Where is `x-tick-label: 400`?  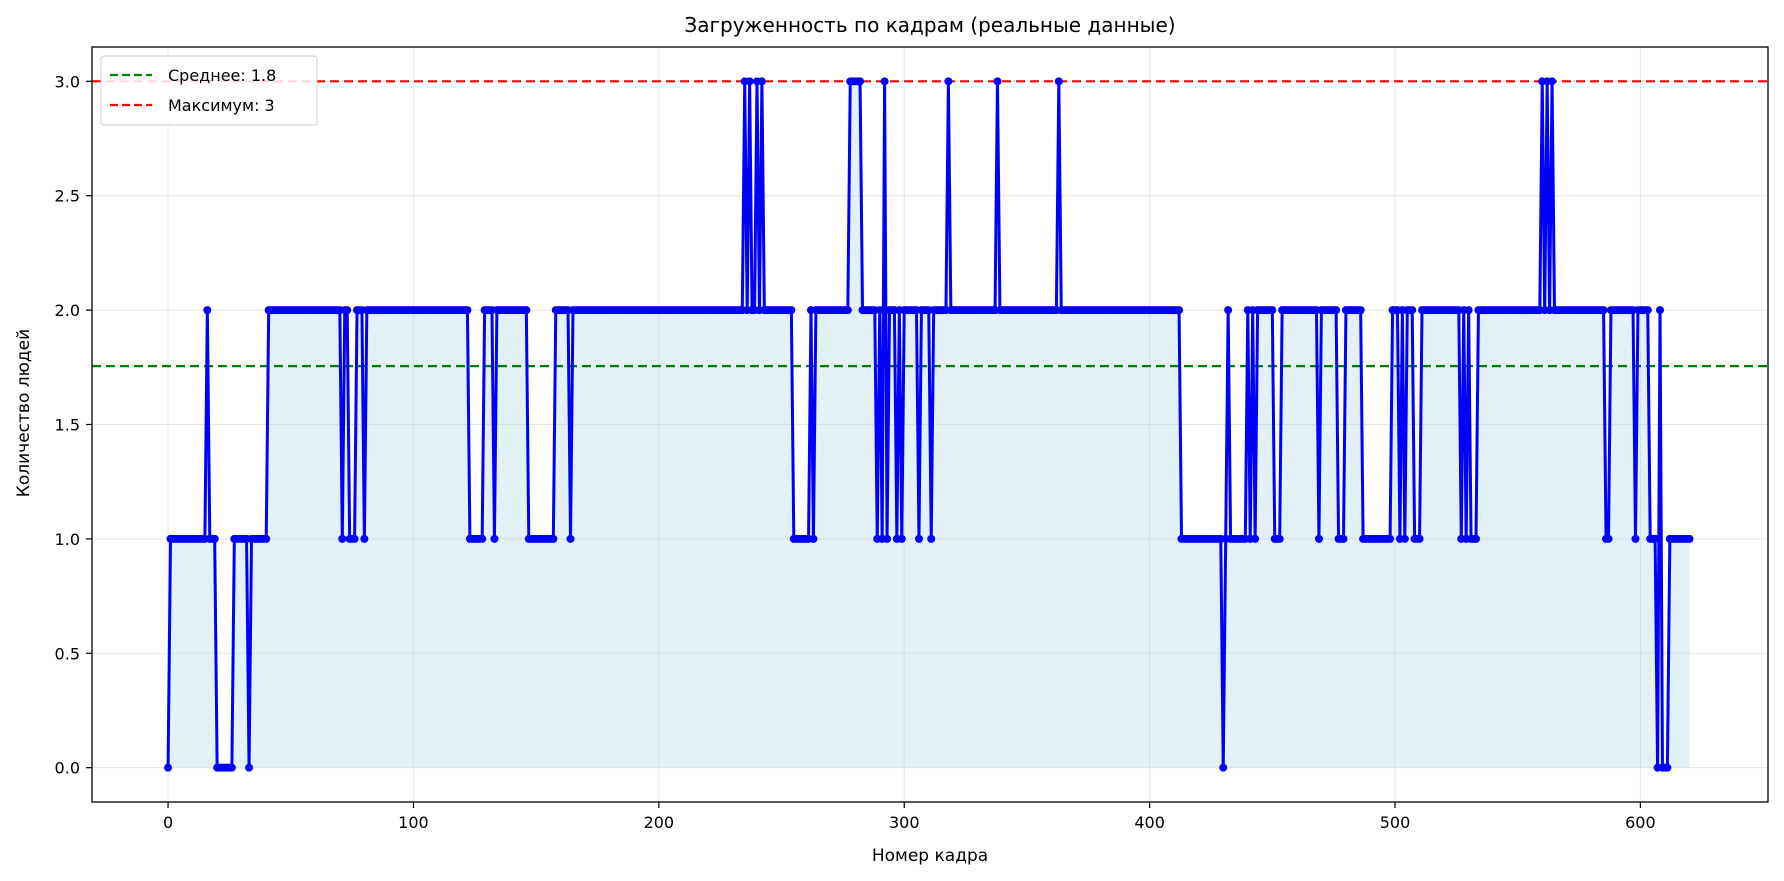 x-tick-label: 400 is located at coordinates (1149, 822).